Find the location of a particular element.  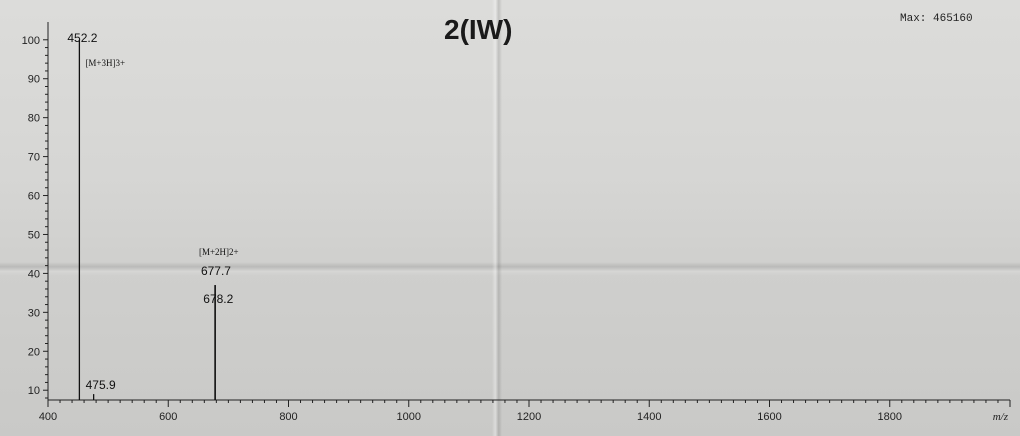

max-intensity-label: Max: 465160 is located at coordinates (936, 19).